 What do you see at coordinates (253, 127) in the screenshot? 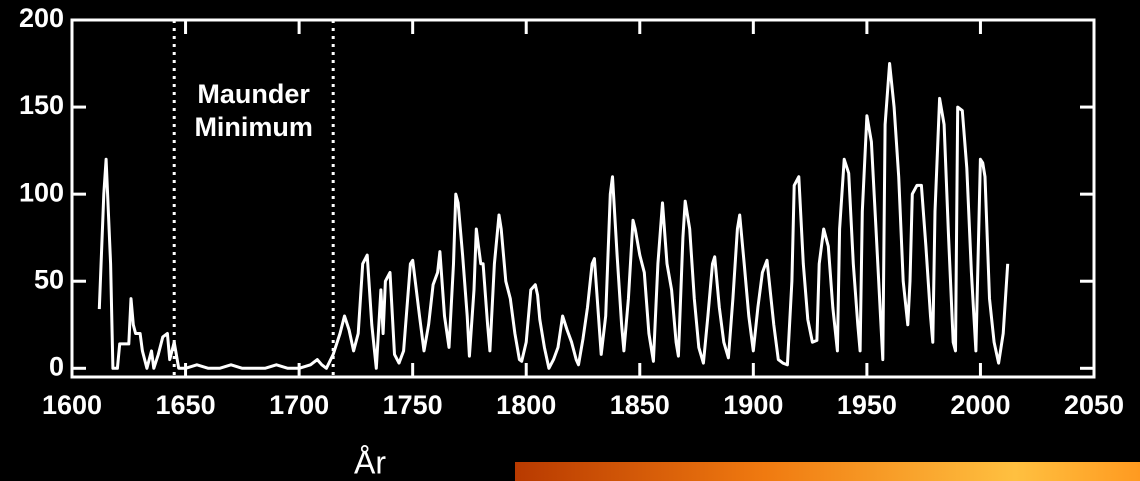
I see `annotation-text: Minimum` at bounding box center [253, 127].